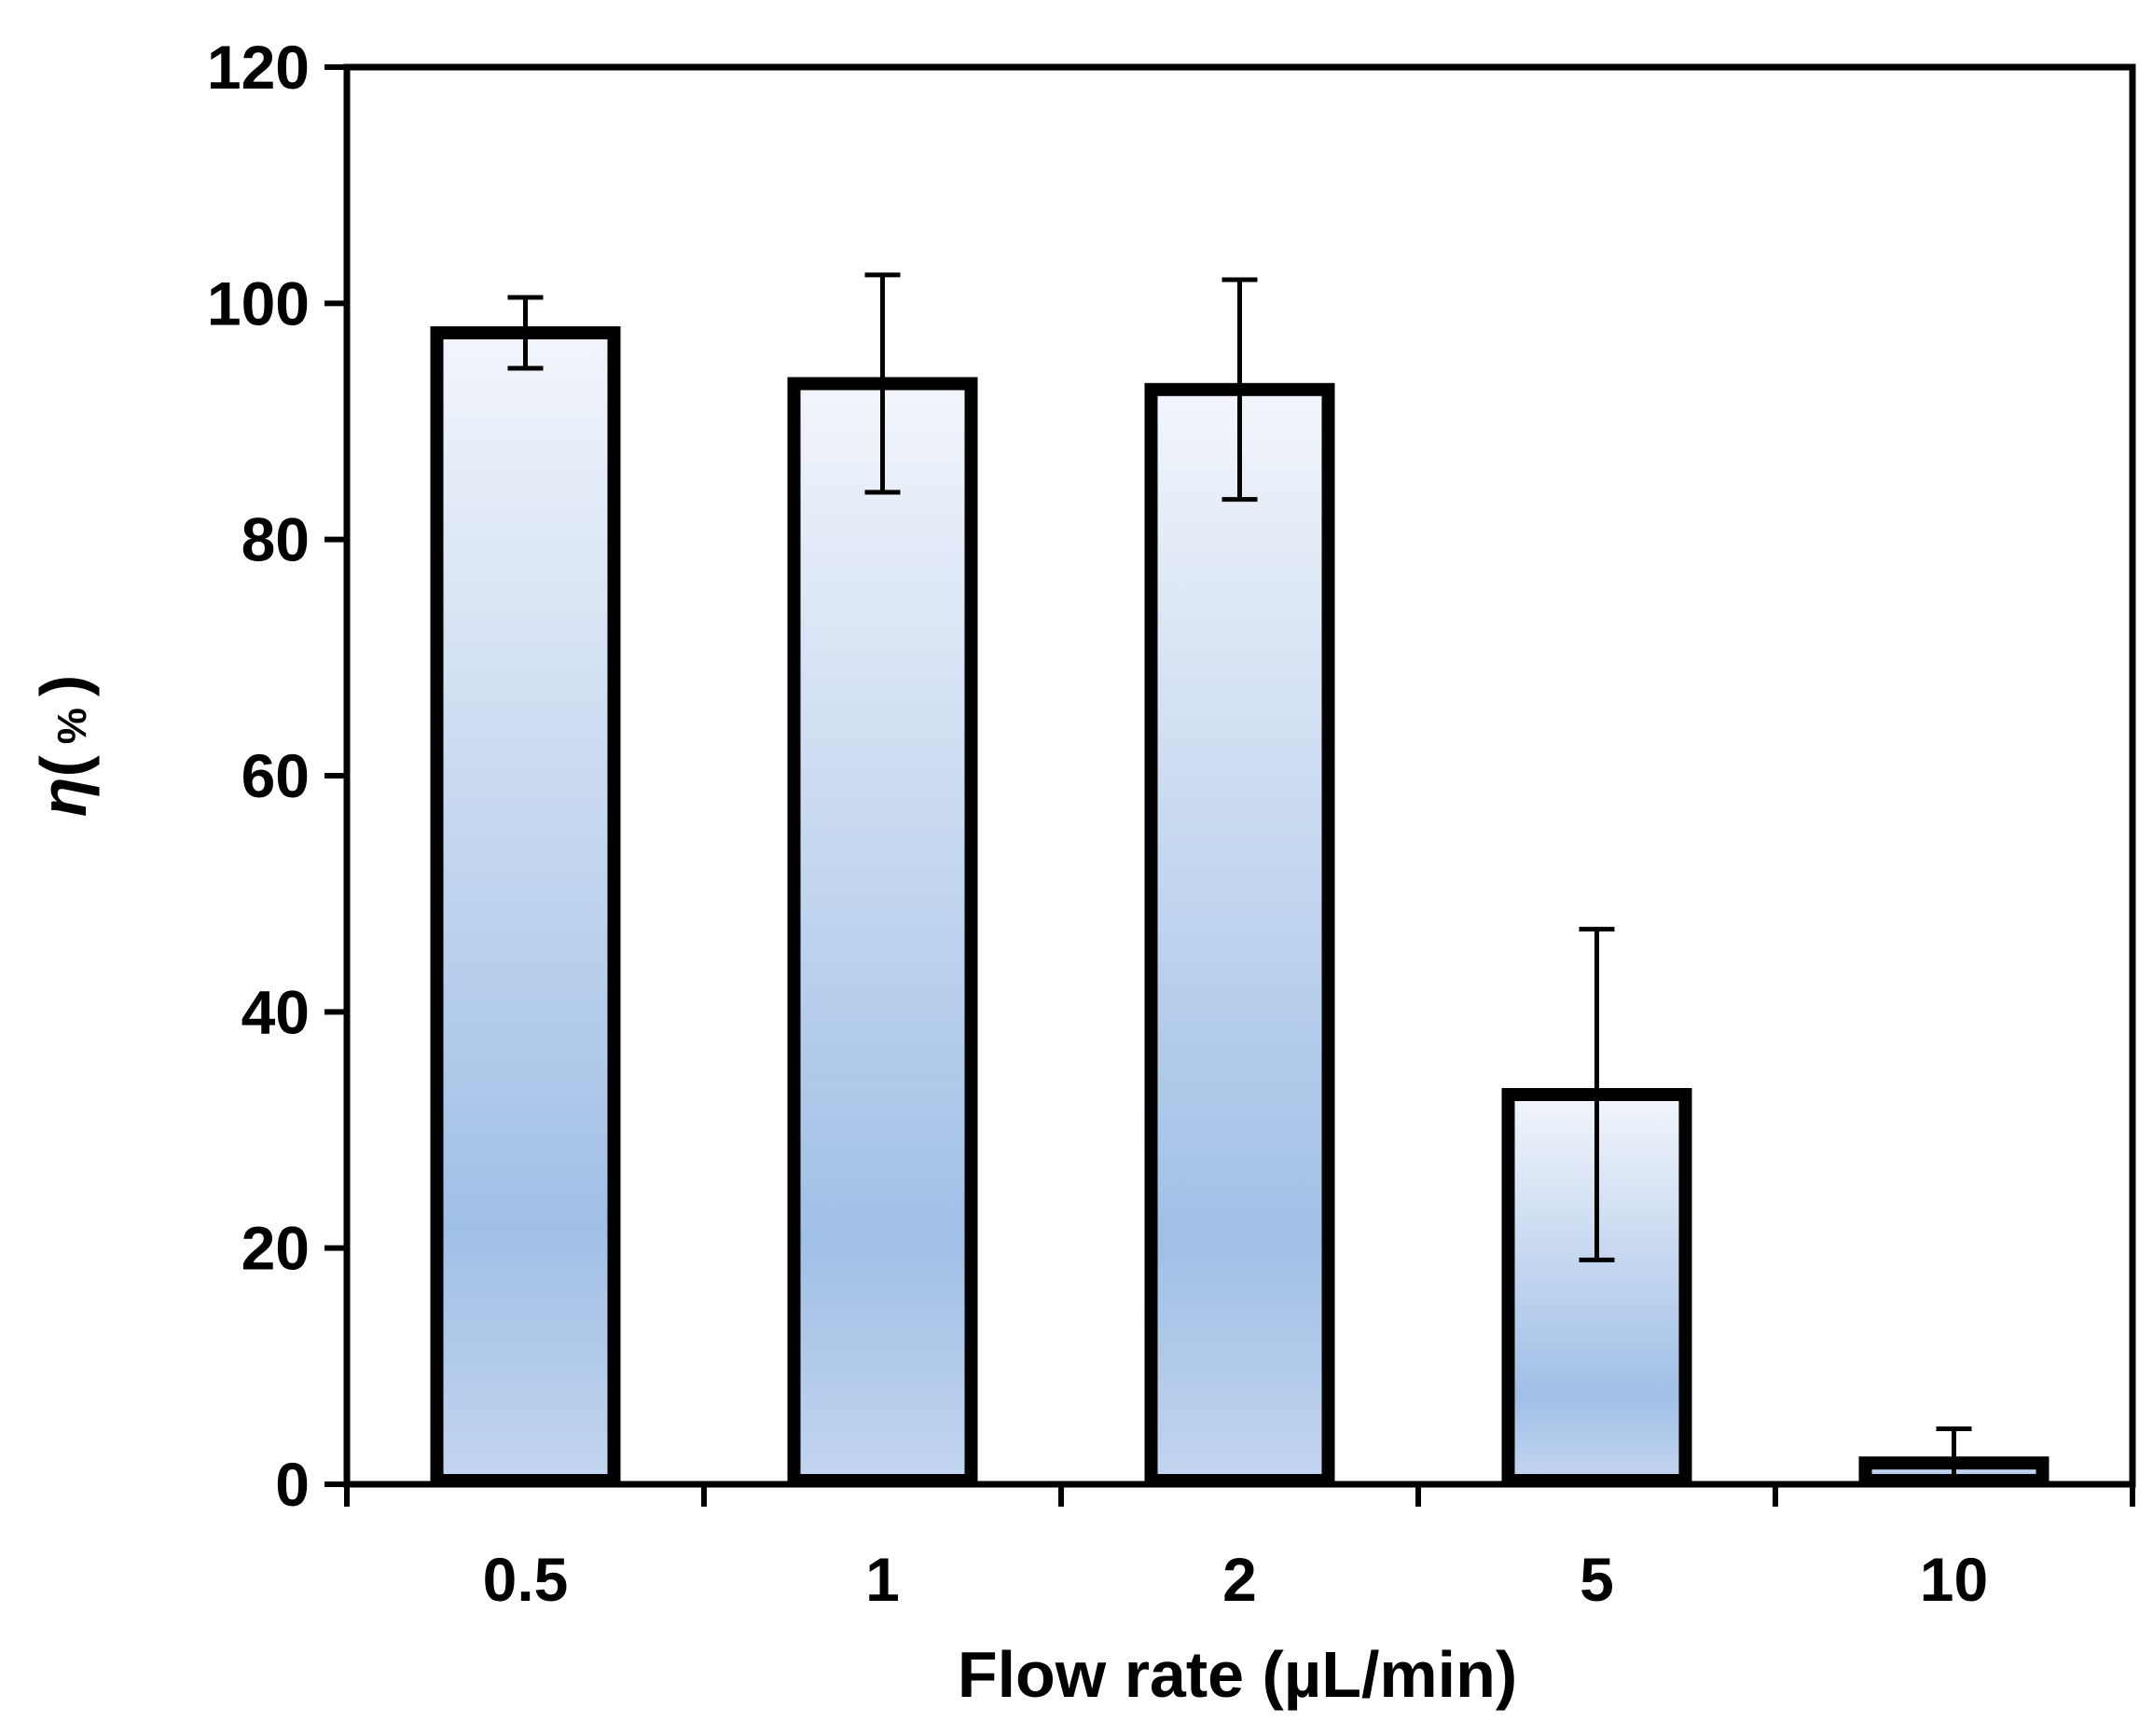  I want to click on y-tick-label: 40, so click(276, 1011).